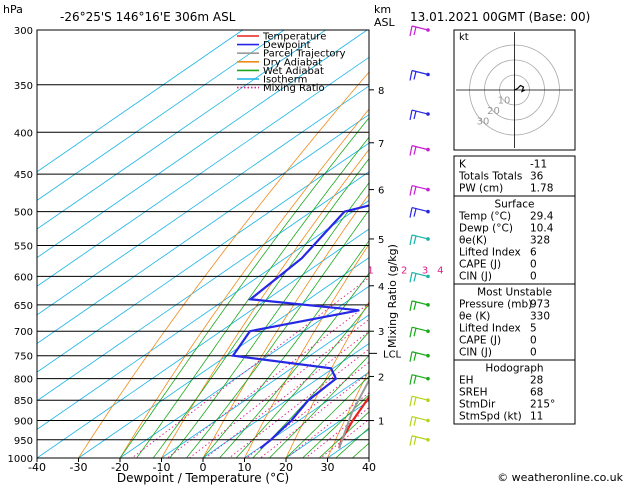  Describe the element at coordinates (480, 341) in the screenshot. I see `index-label: CAPE (J)` at that location.